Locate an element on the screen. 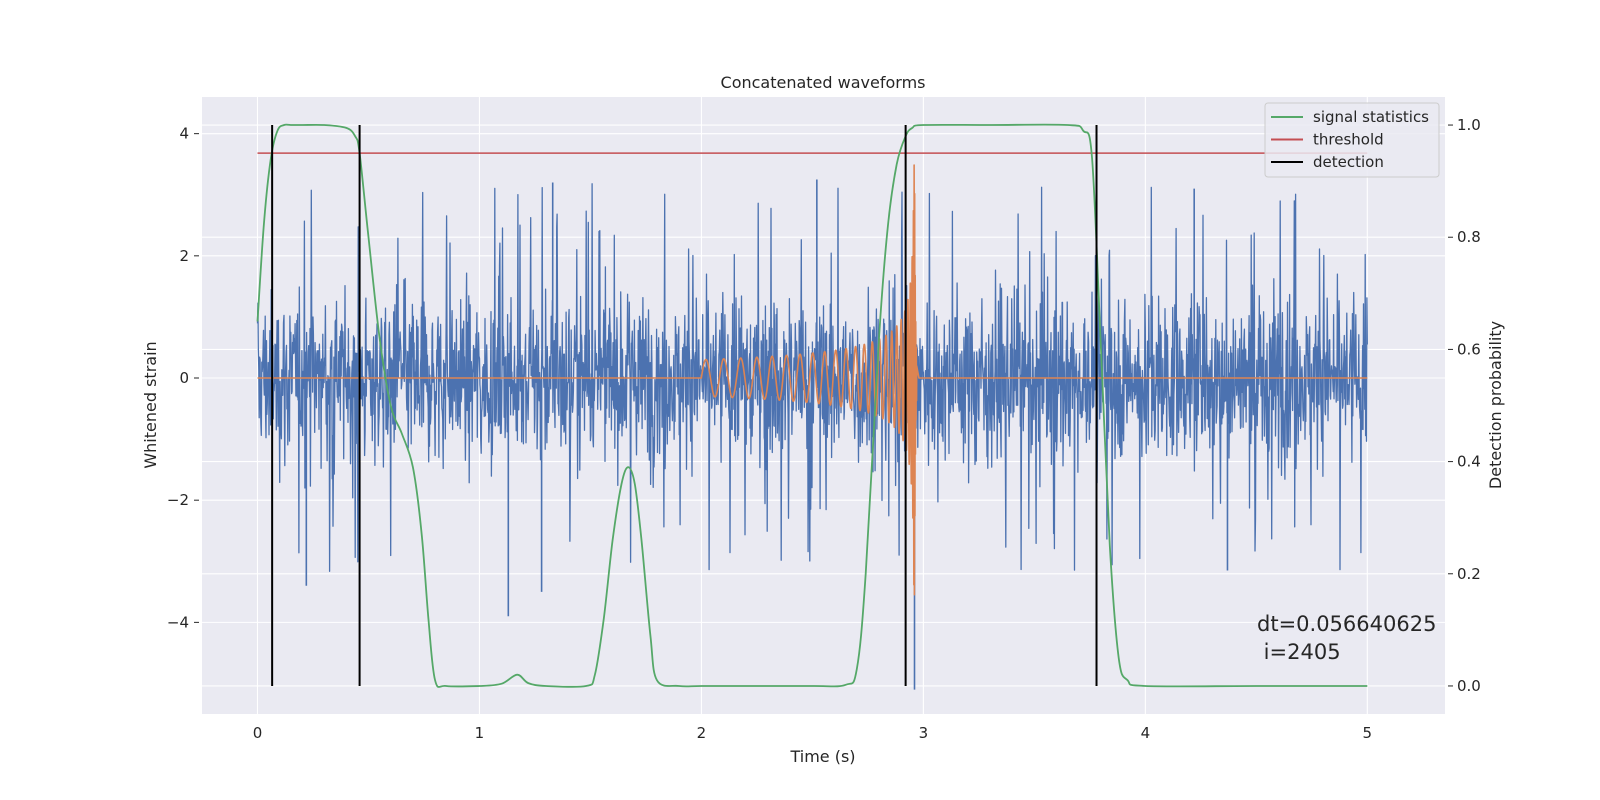 This screenshot has width=1600, height=800. y-axis-label-right: Detection probability is located at coordinates (1495, 405).